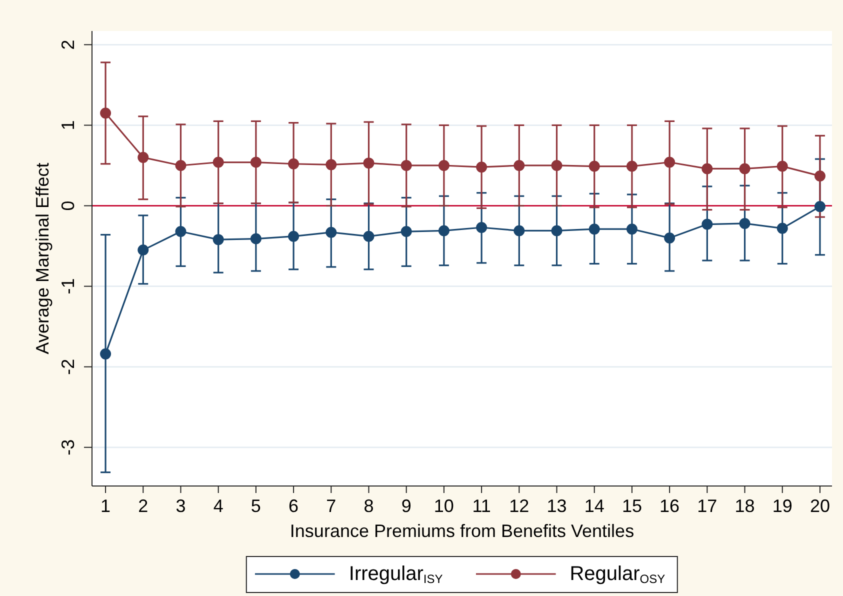  Describe the element at coordinates (820, 506) in the screenshot. I see `x-tick-label: 20` at that location.